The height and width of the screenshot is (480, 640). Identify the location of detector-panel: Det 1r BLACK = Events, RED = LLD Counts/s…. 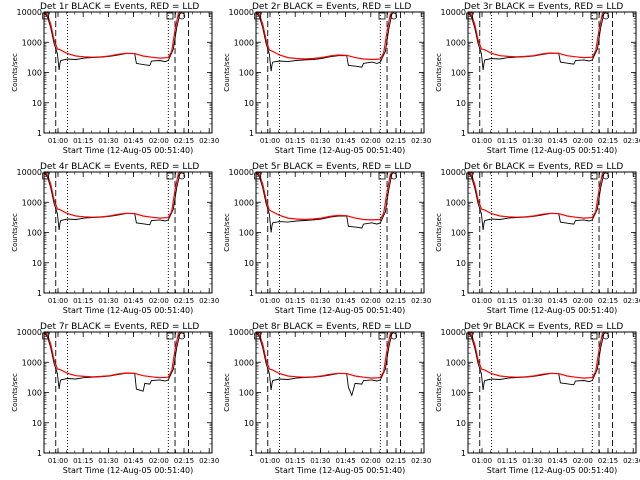
(115, 78).